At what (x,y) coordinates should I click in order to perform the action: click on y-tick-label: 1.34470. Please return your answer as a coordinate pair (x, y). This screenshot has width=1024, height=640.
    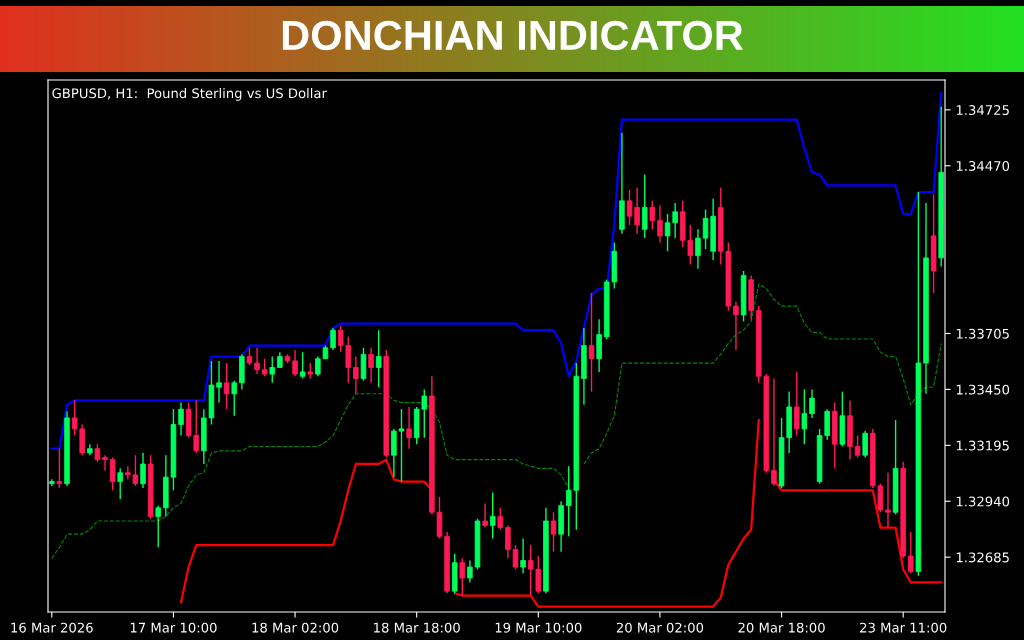
    Looking at the image, I should click on (983, 165).